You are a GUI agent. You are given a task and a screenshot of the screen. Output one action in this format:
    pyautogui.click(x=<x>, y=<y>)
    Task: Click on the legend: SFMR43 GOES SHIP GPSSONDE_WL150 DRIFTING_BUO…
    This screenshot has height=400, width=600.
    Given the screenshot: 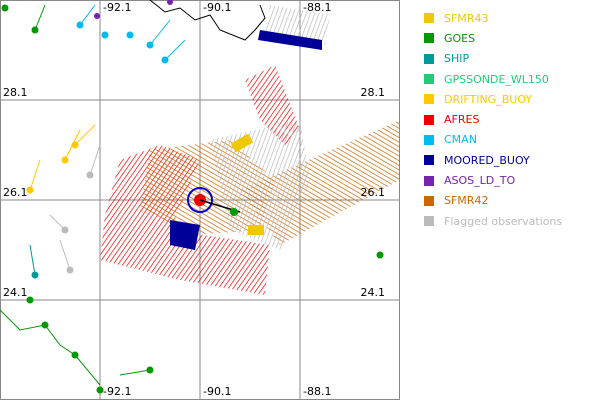 What is the action you would take?
    pyautogui.click(x=493, y=119)
    